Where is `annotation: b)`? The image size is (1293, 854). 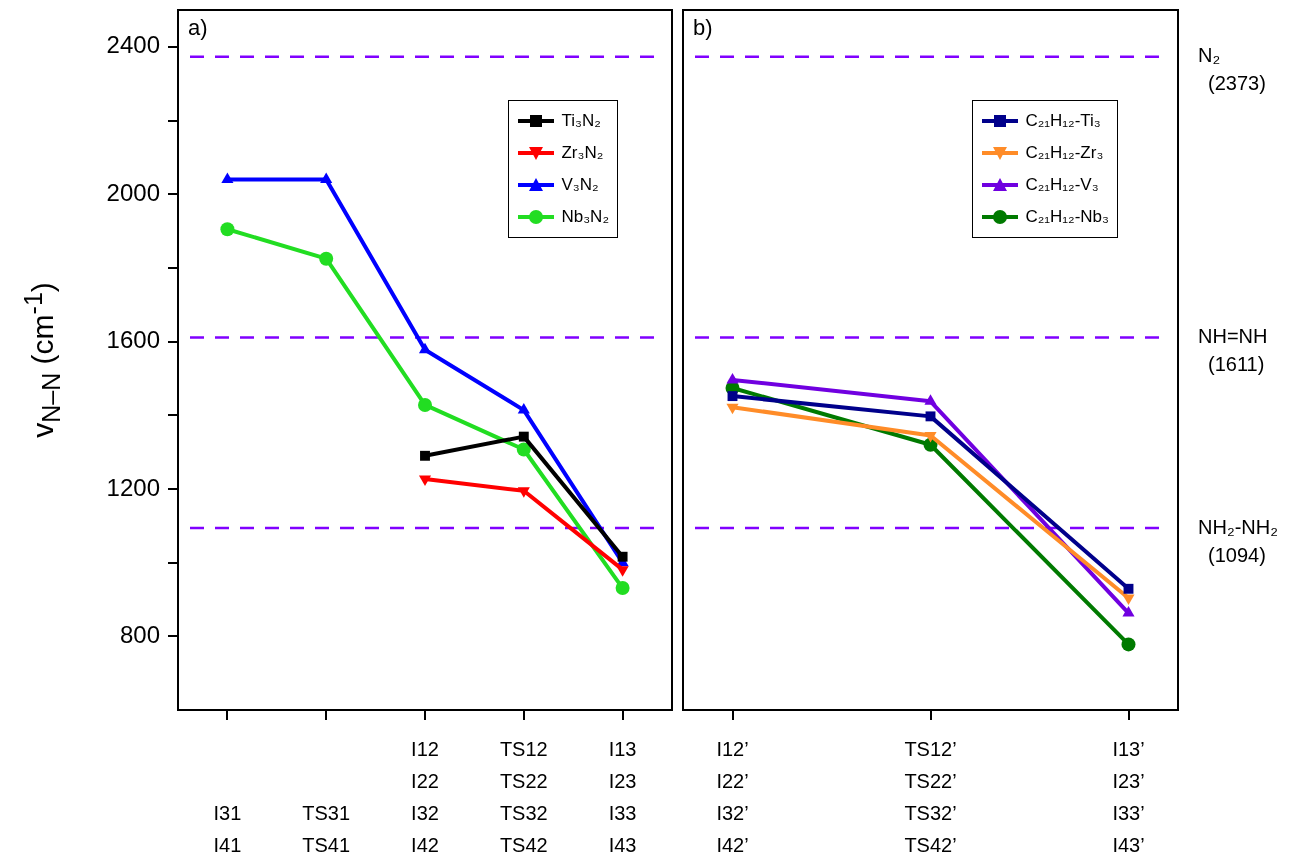 annotation: b) is located at coordinates (703, 28).